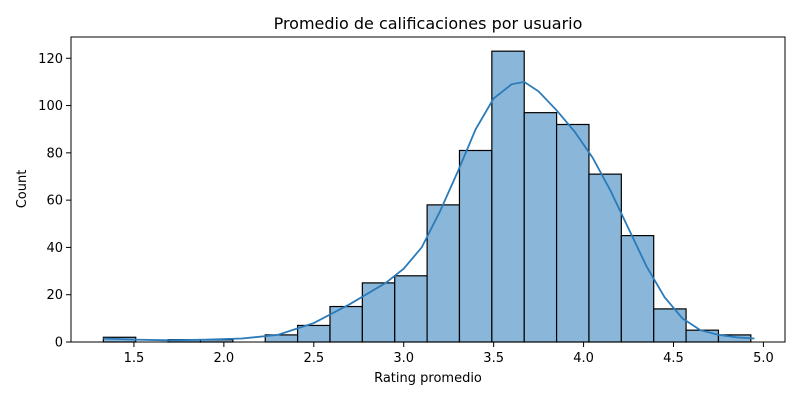 The image size is (800, 400). What do you see at coordinates (763, 358) in the screenshot?
I see `x-tick-label: 5.0` at bounding box center [763, 358].